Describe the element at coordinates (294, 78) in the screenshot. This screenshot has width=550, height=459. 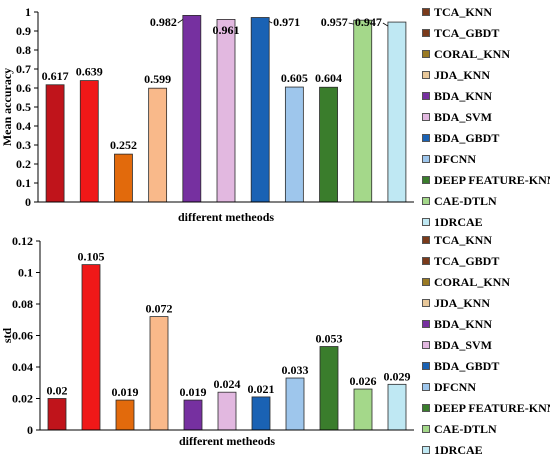
I see `data-label: 0.605` at that location.